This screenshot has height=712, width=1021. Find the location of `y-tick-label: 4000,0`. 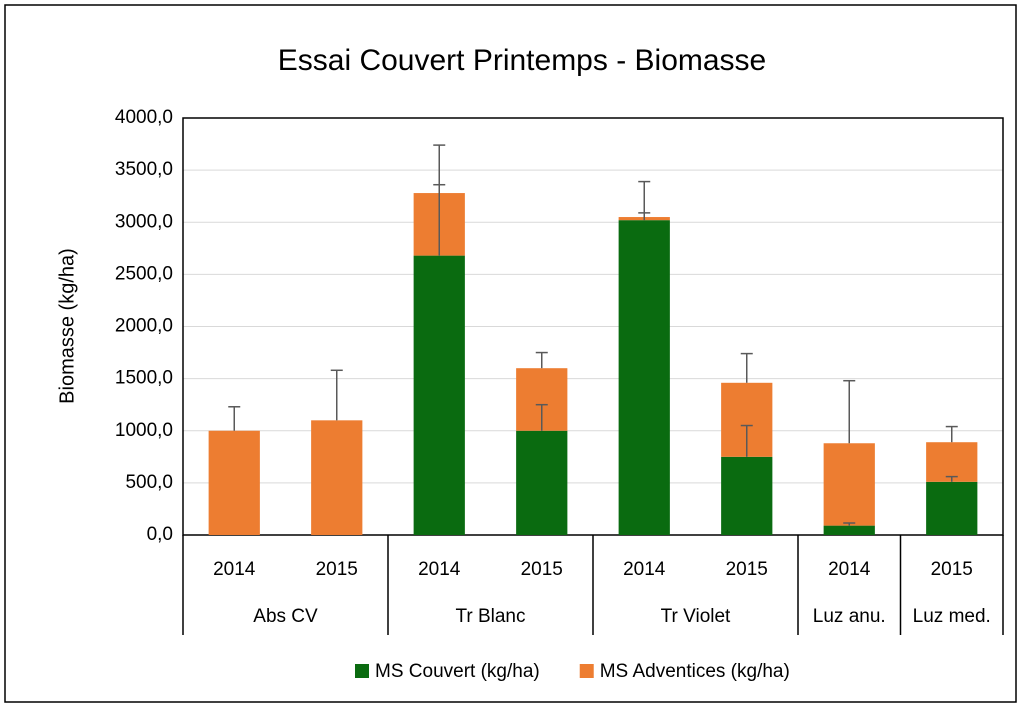

y-tick-label: 4000,0 is located at coordinates (144, 117).